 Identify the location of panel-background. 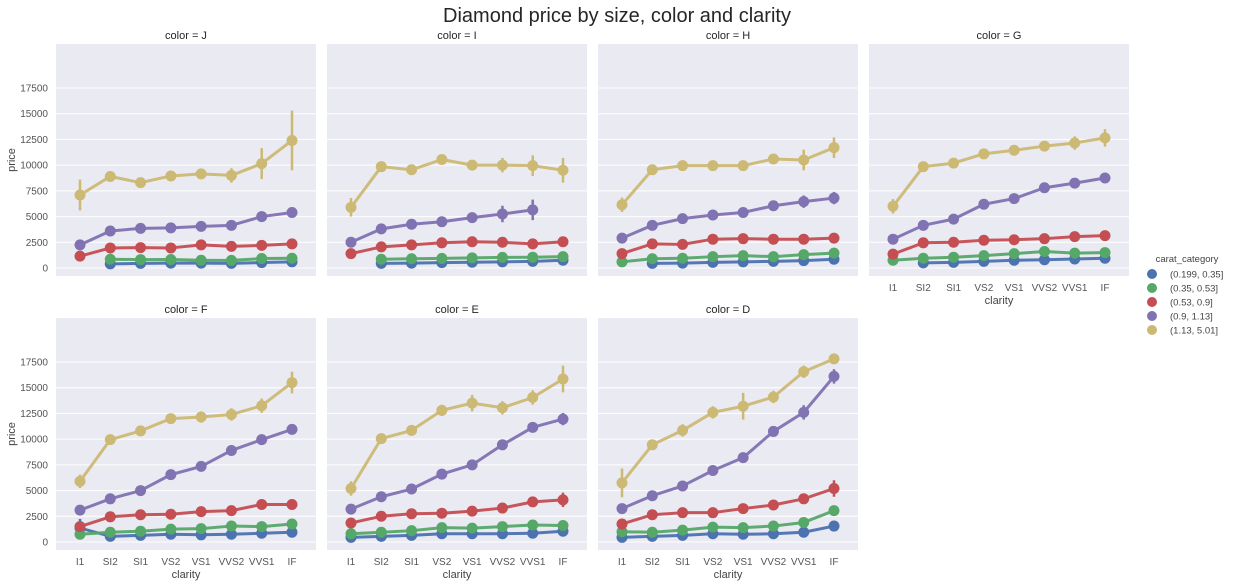
(186, 160).